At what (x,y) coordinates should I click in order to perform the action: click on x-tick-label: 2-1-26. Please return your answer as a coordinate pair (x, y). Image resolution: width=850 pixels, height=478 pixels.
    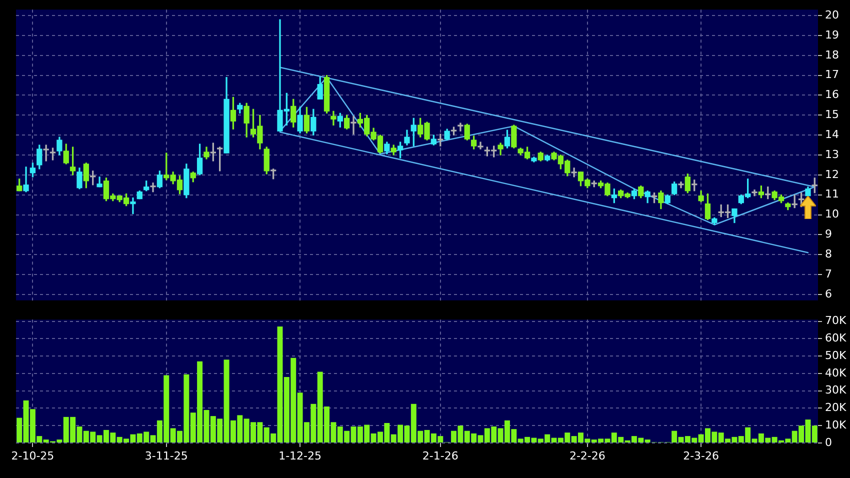
    Looking at the image, I should click on (440, 455).